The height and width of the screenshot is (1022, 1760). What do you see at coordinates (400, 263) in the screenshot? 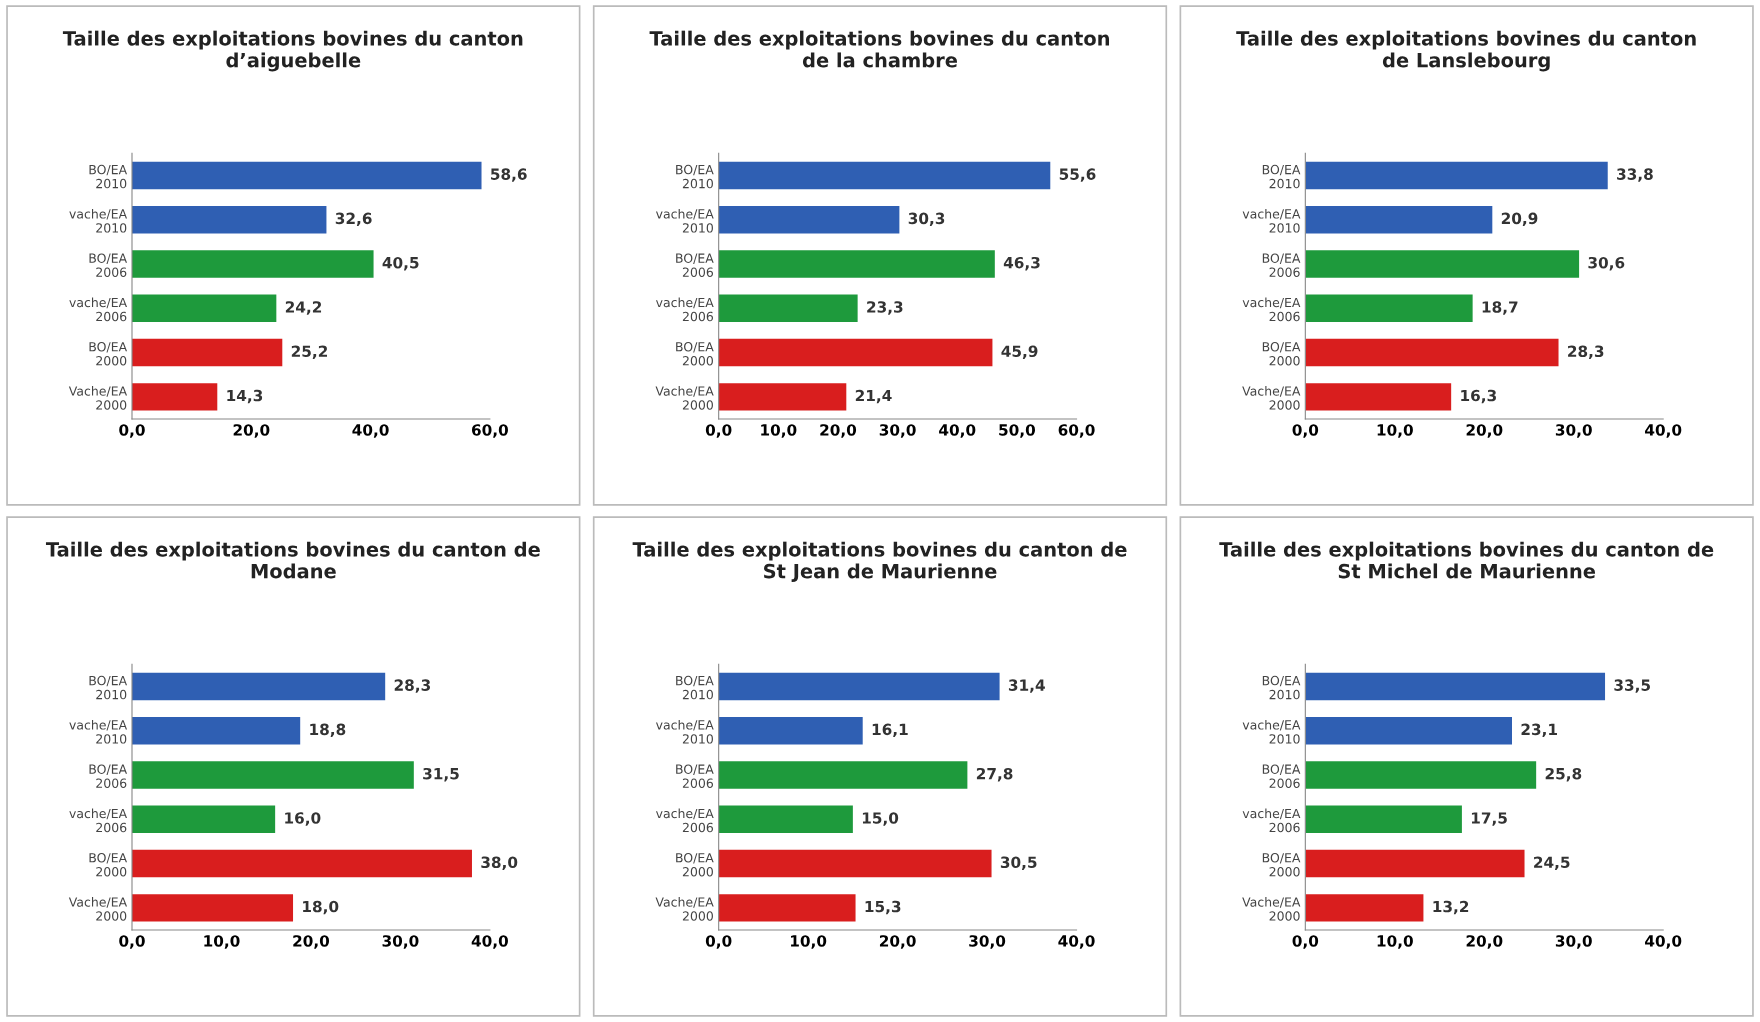
I see `data-label: 40,5` at bounding box center [400, 263].